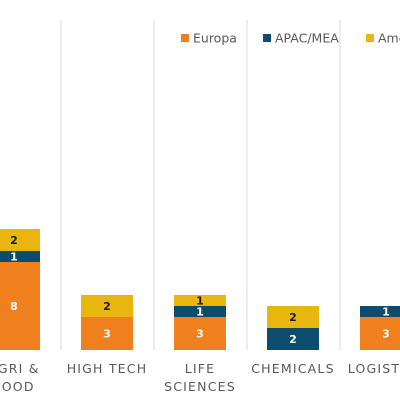 This screenshot has width=400, height=400. Describe the element at coordinates (215, 38) in the screenshot. I see `legend-label: Europa` at that location.